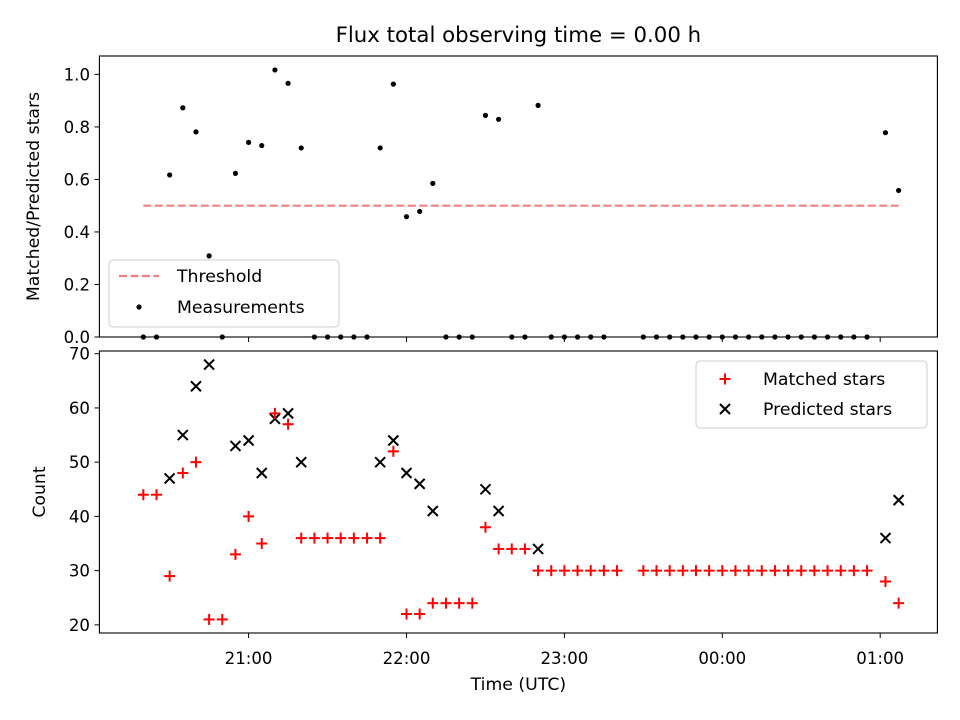 This screenshot has height=720, width=960. Describe the element at coordinates (407, 658) in the screenshot. I see `x-tick-label: 22:00` at that location.